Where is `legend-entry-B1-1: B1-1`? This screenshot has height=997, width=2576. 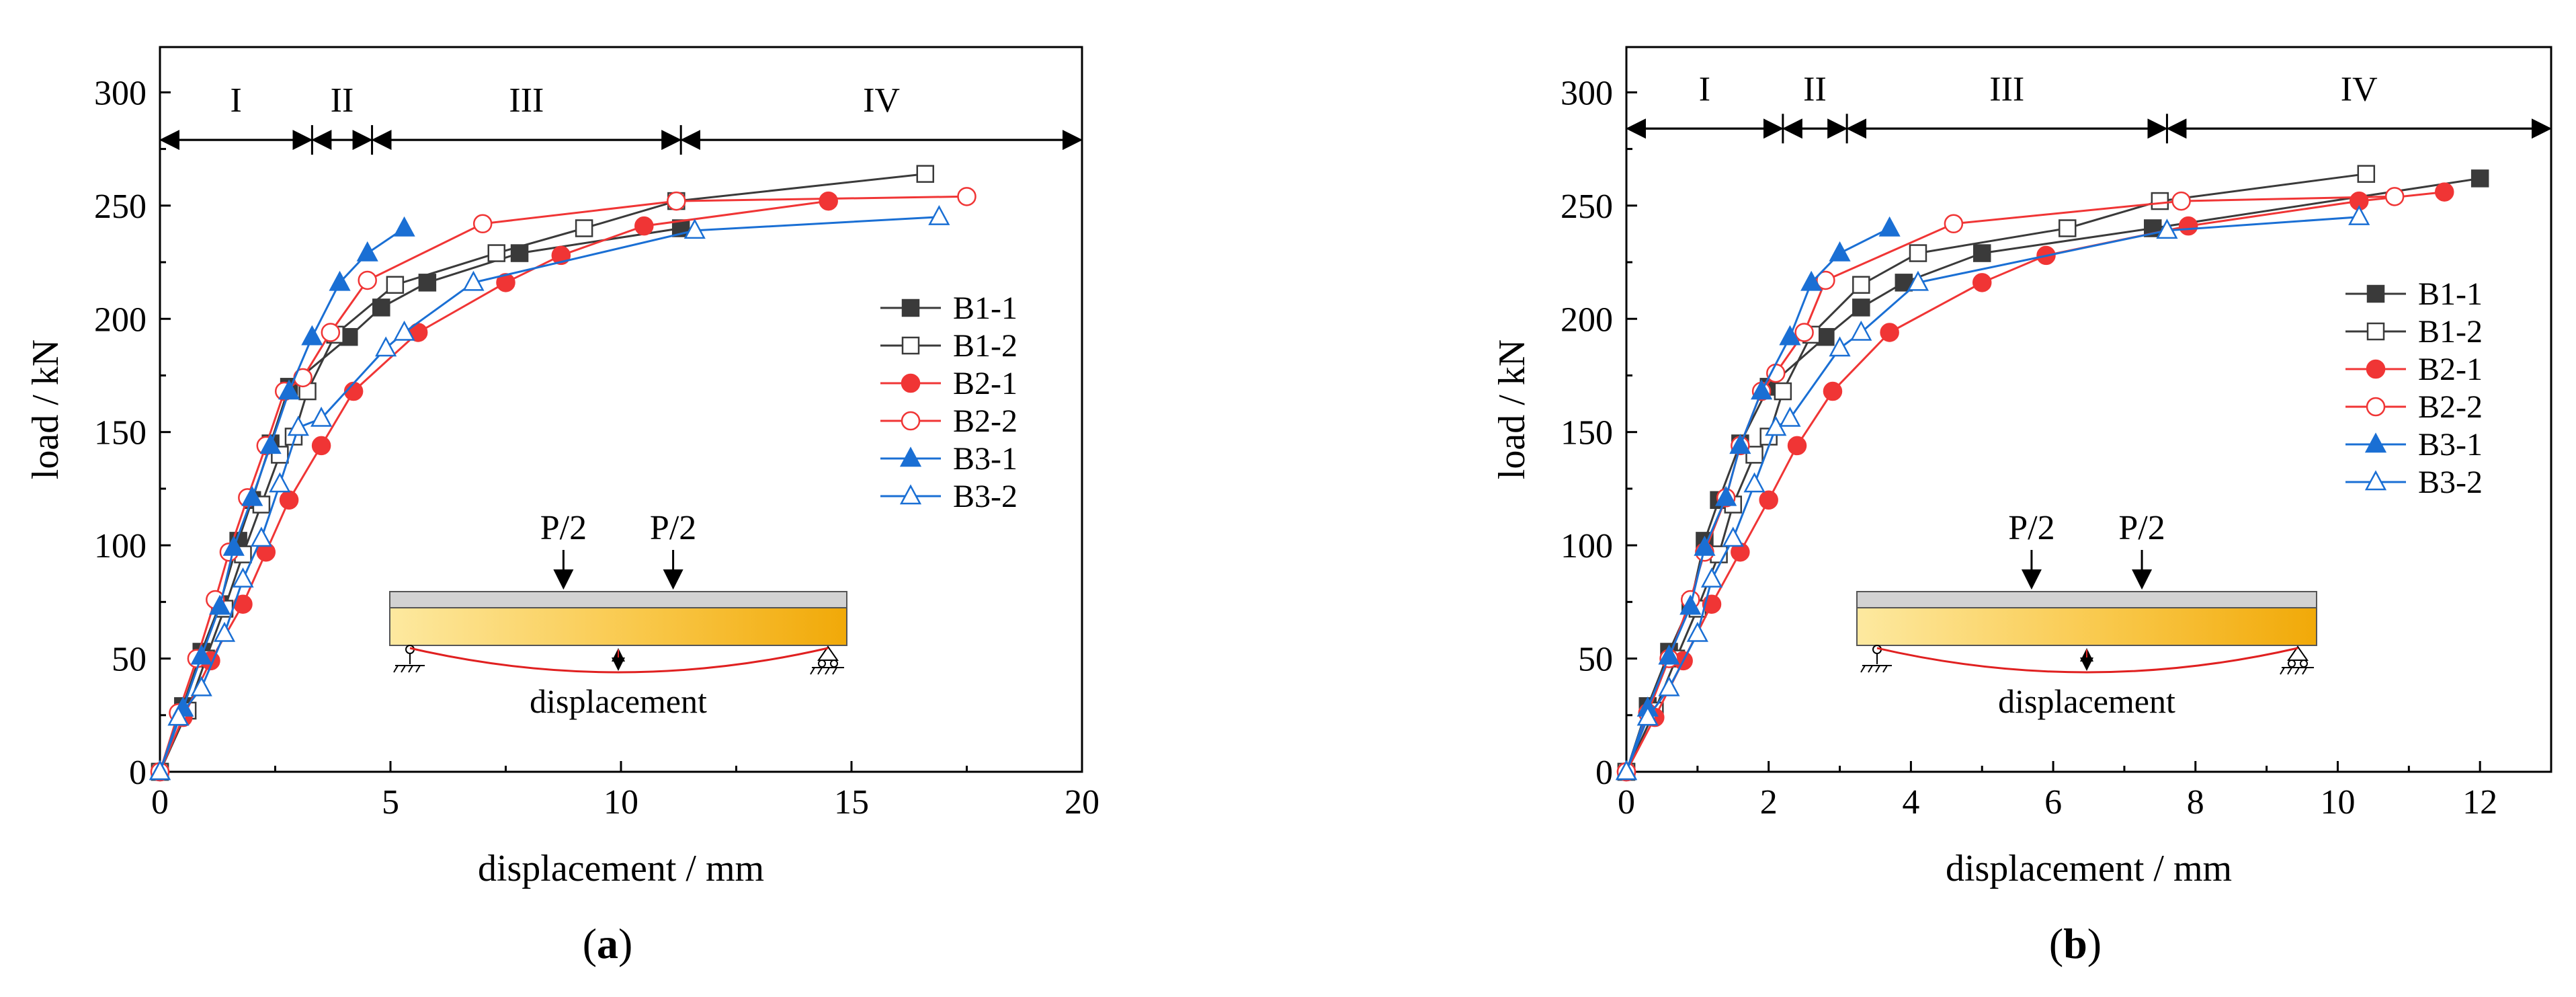
legend-entry-B1-1: B1-1 is located at coordinates (948, 308).